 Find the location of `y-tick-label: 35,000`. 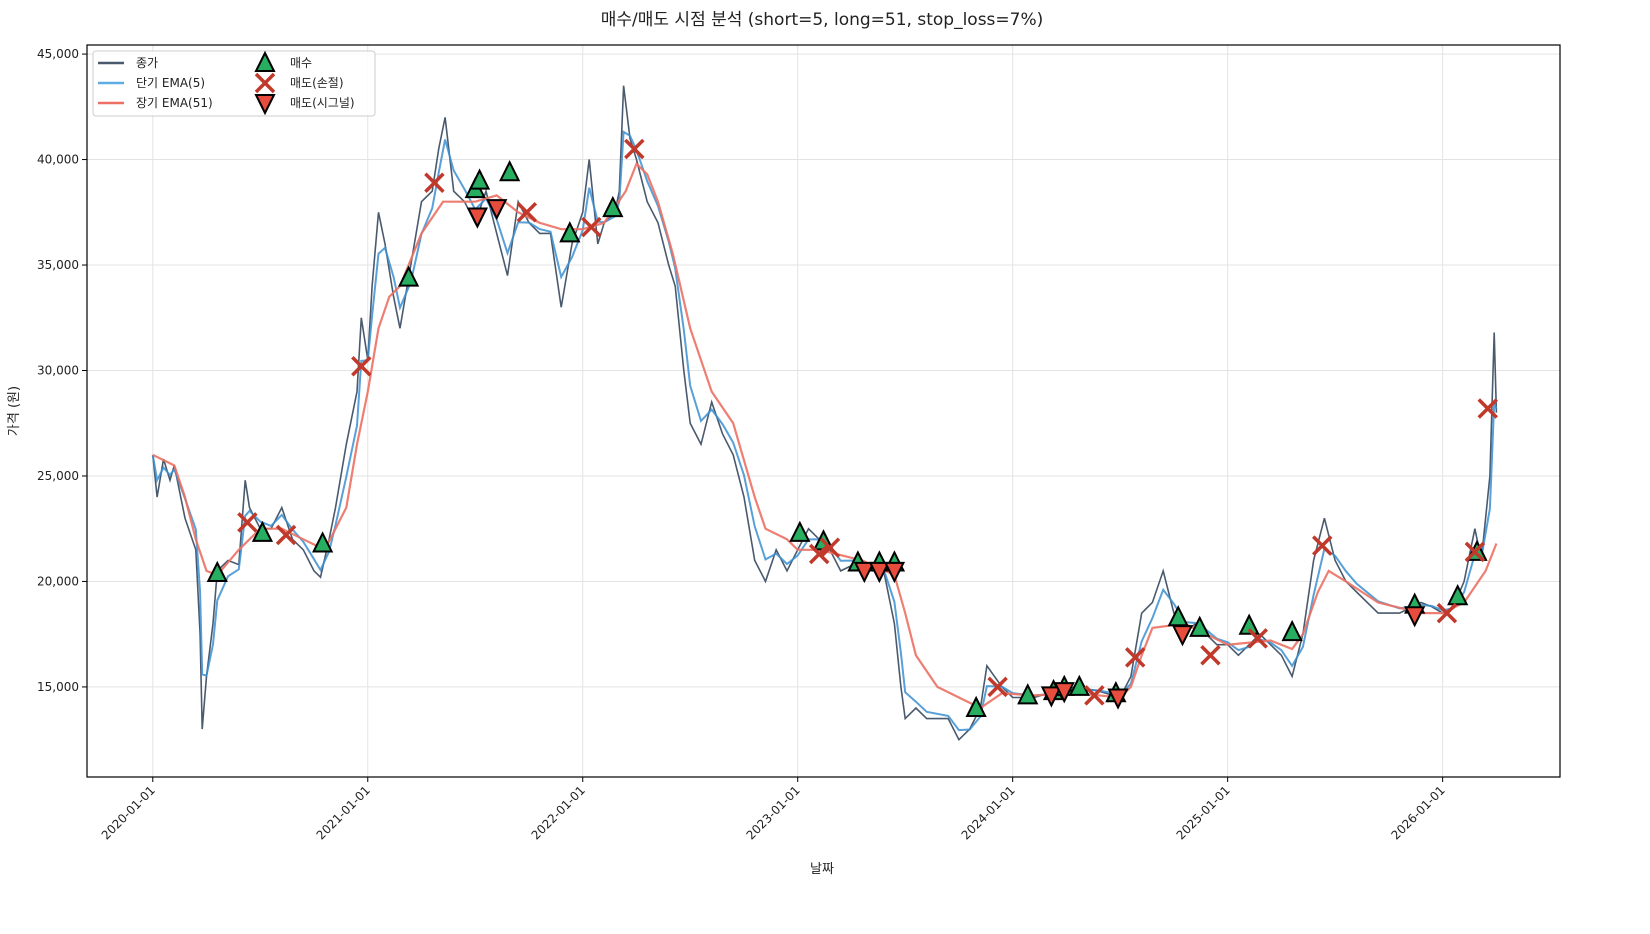

y-tick-label: 35,000 is located at coordinates (58, 265).